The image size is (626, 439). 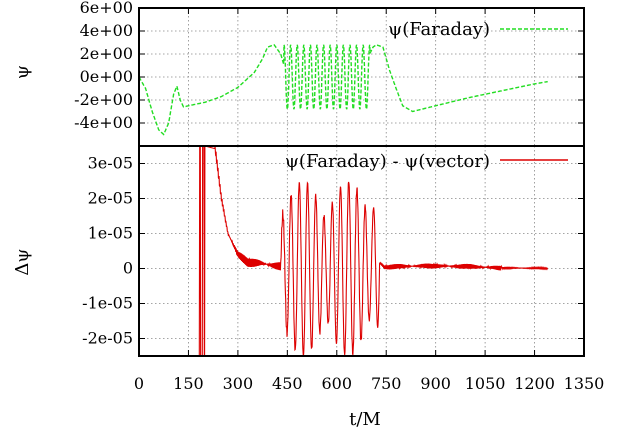 What do you see at coordinates (343, 89) in the screenshot?
I see `series-line-faraday` at bounding box center [343, 89].